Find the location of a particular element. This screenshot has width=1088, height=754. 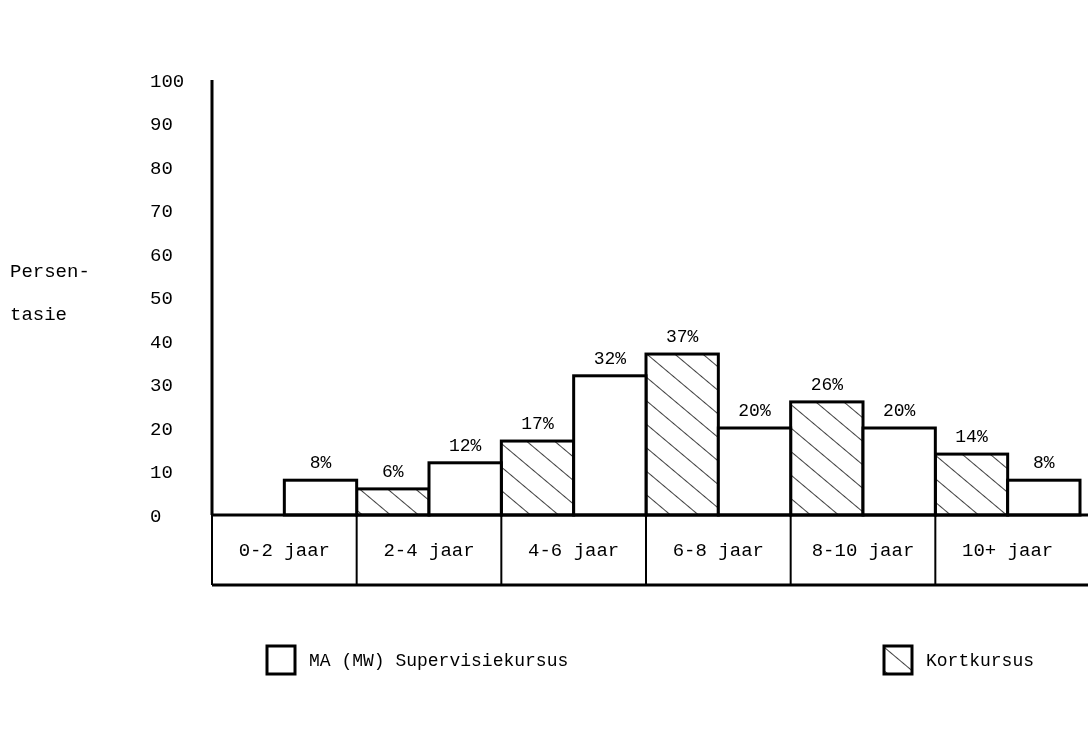

x-tick-label: 6-8 jaar is located at coordinates (718, 551).